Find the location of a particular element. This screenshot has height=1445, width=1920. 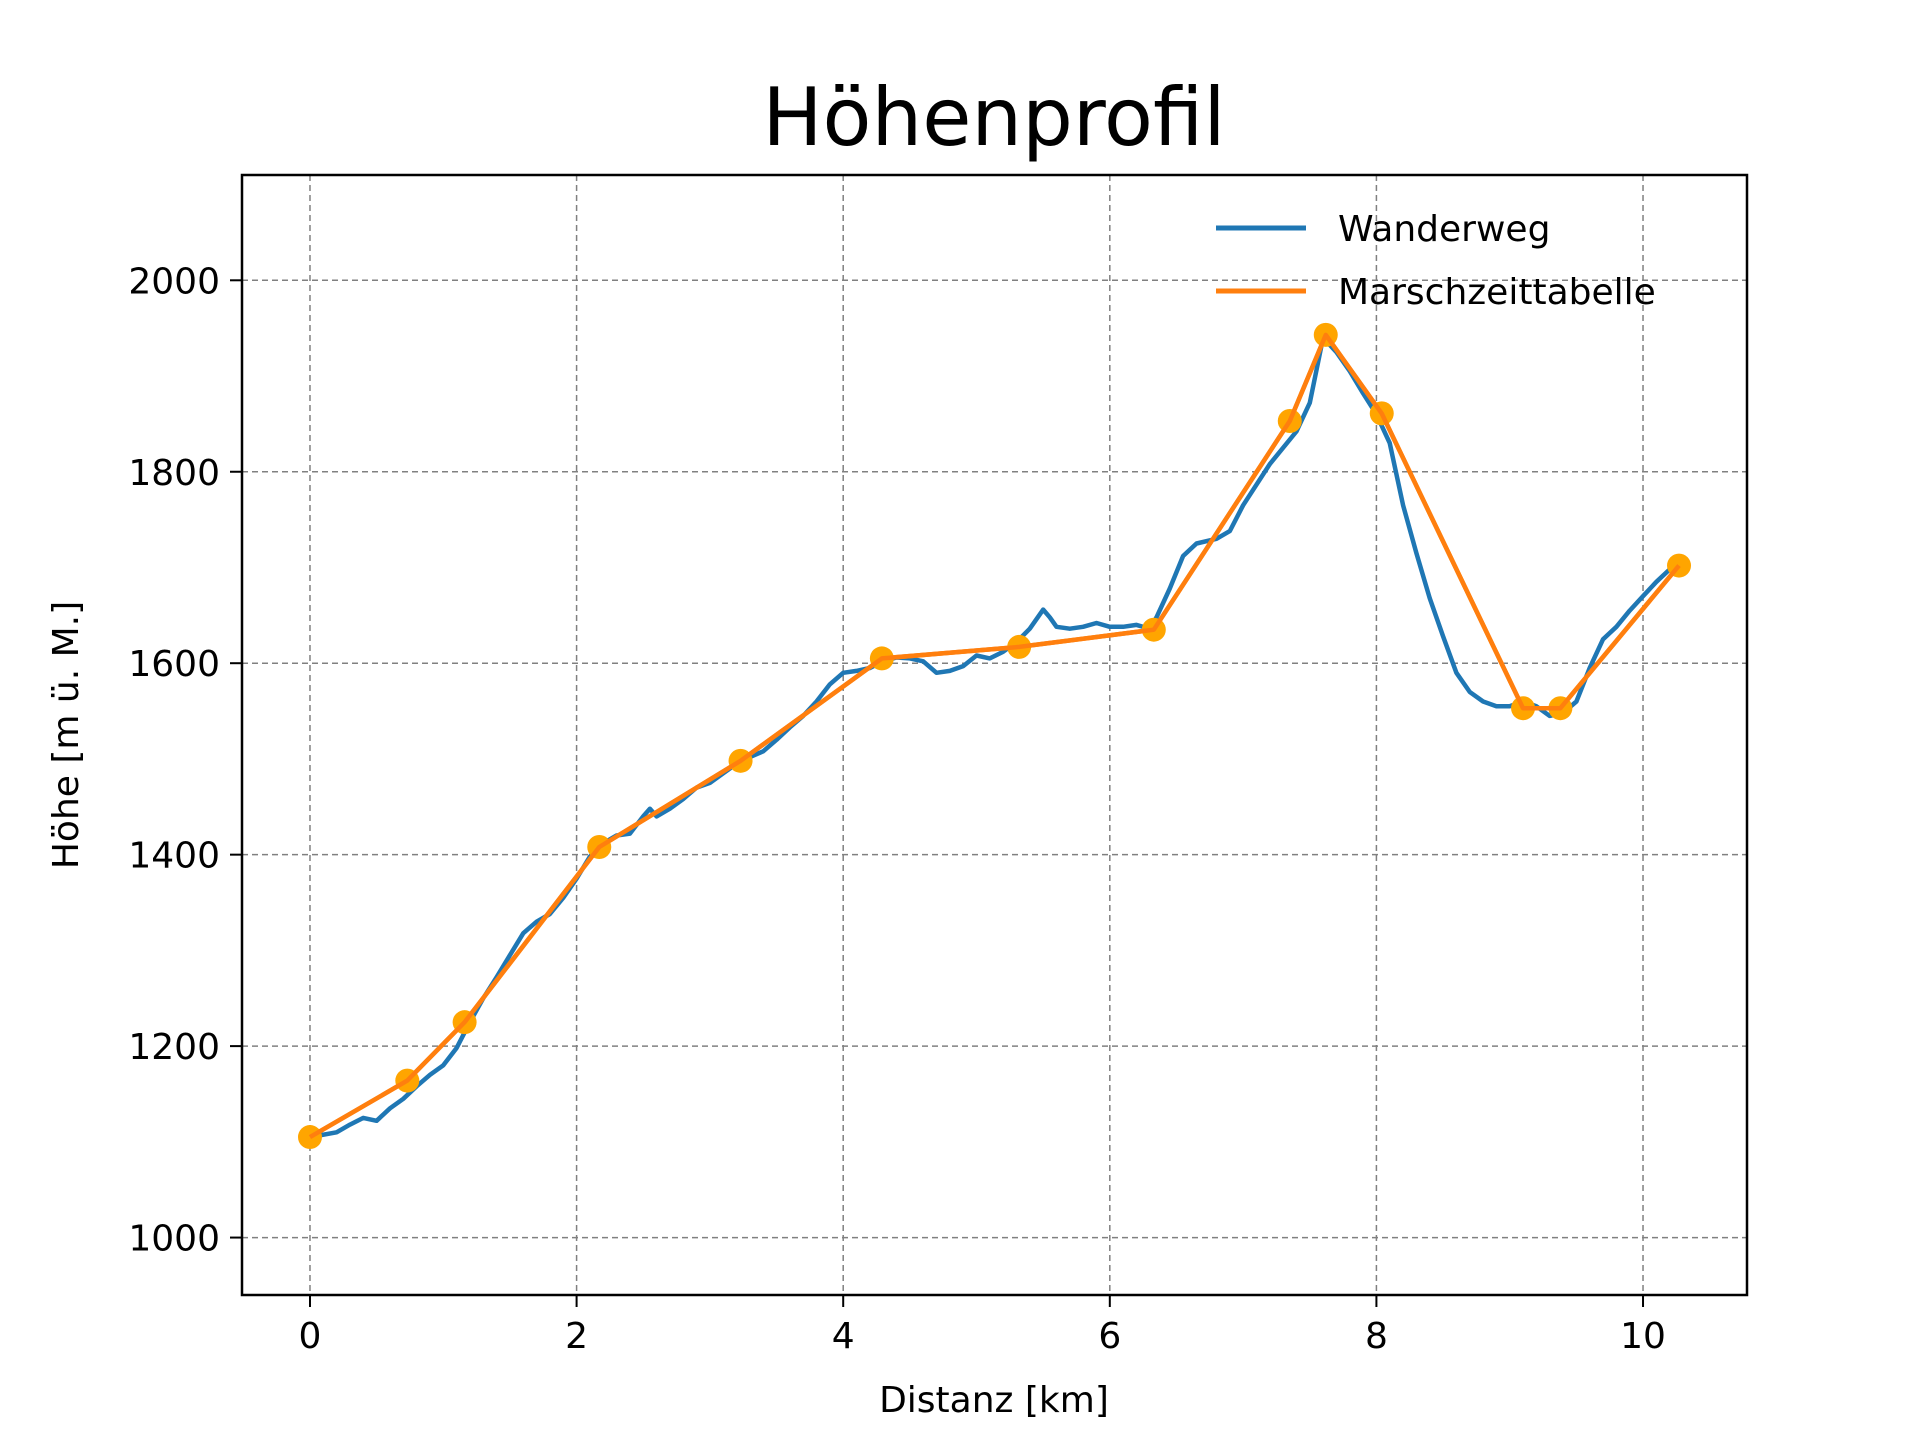

y-tick-label: 1400 is located at coordinates (174, 856).